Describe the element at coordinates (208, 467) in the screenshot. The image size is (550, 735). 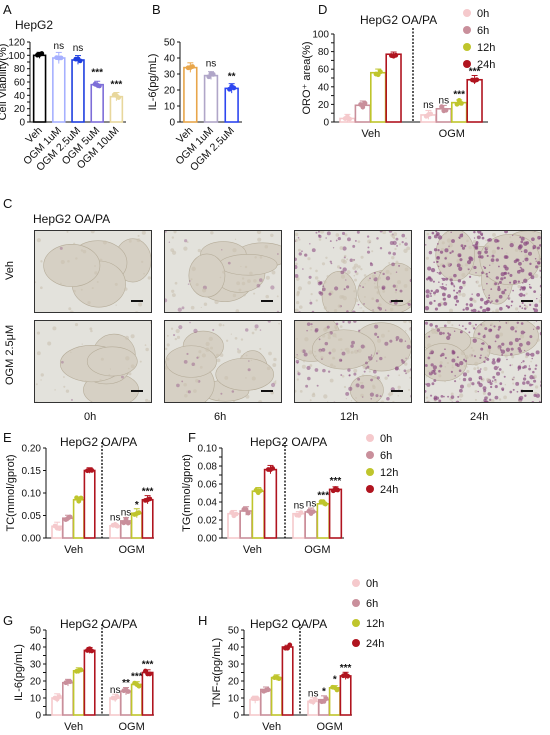
I see `y-tick-label: 0.08` at that location.